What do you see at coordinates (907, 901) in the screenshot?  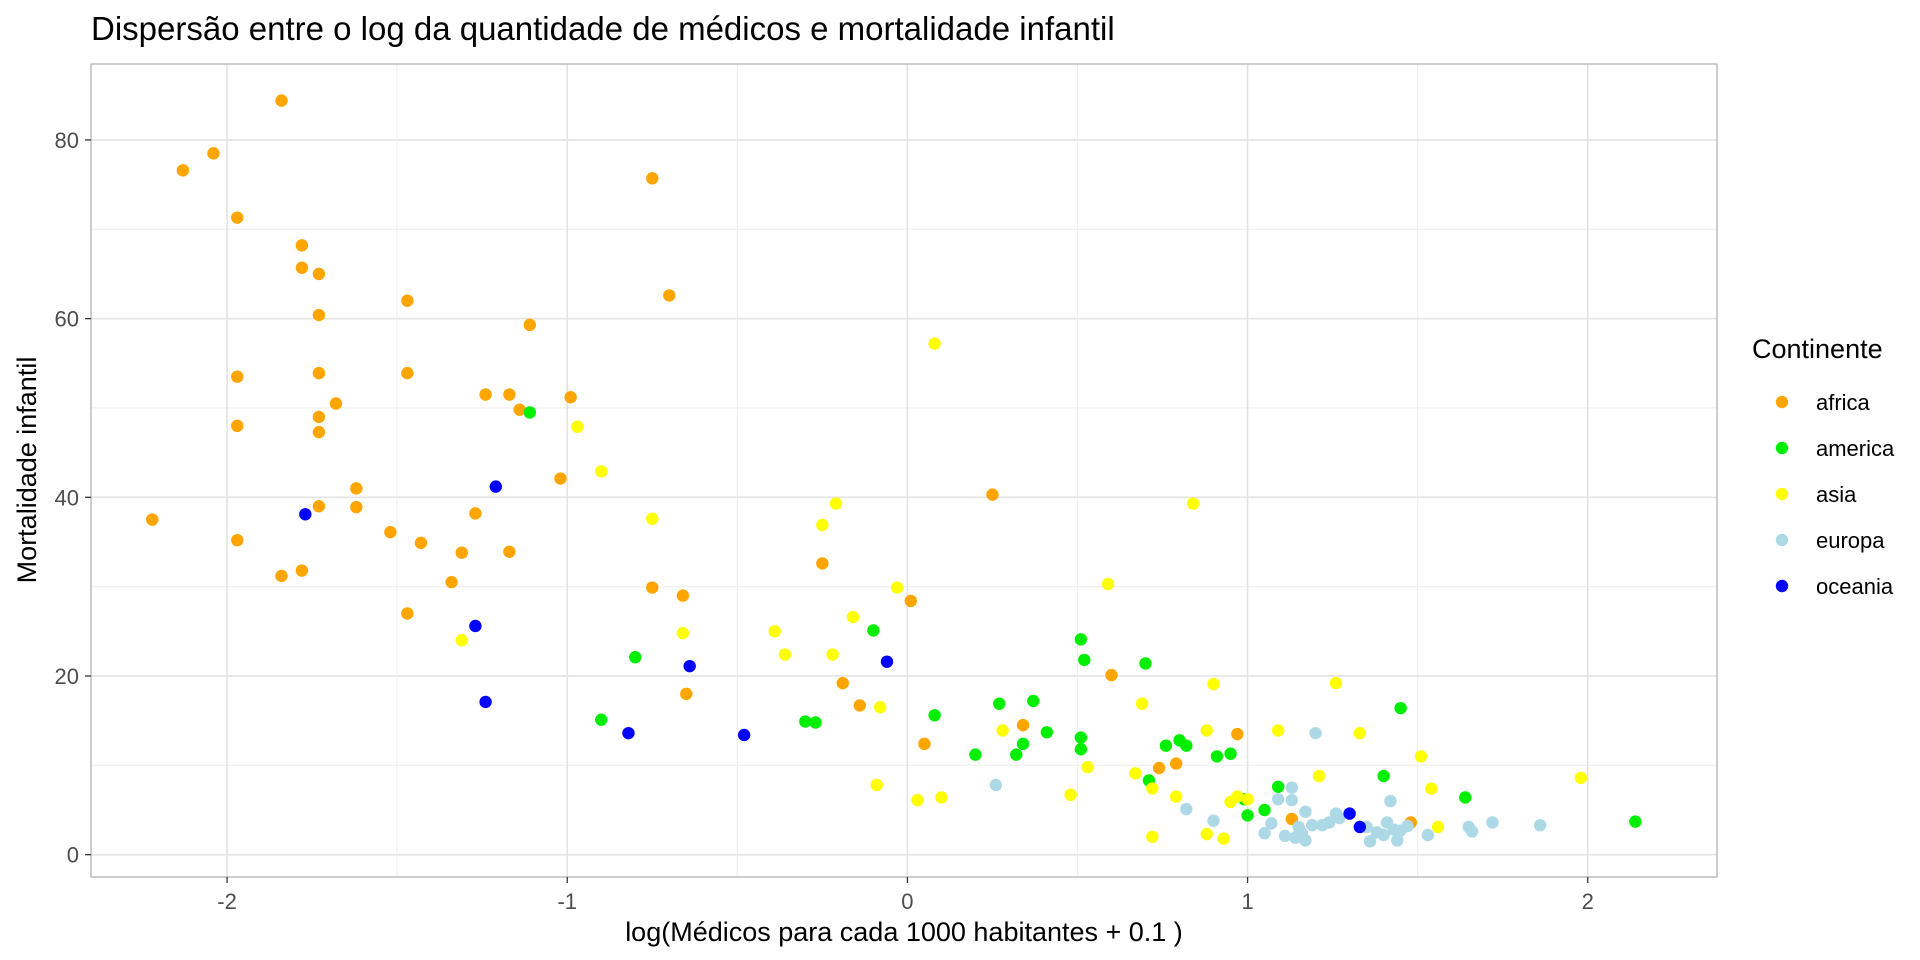 I see `x-tick-label: 0` at bounding box center [907, 901].